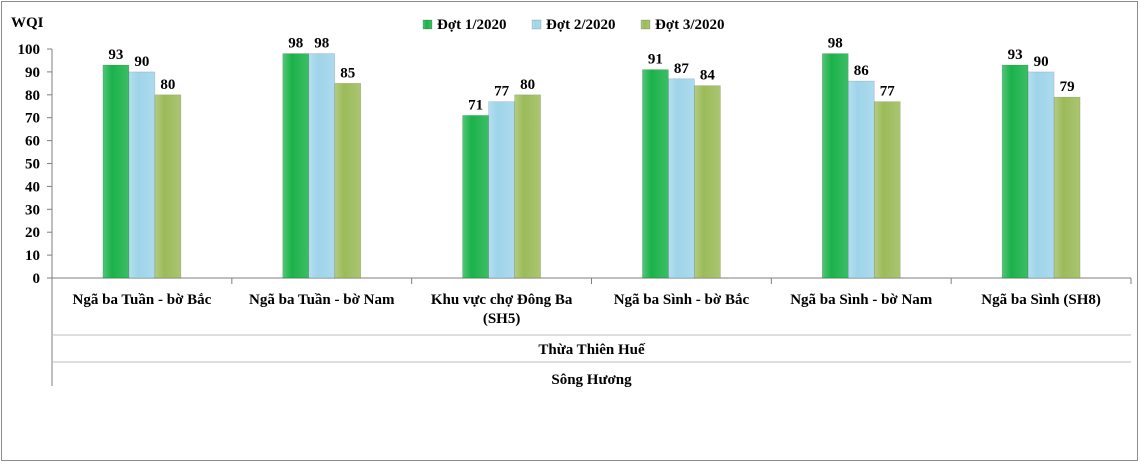 The width and height of the screenshot is (1141, 464). I want to click on group-label-river: Sông Hương, so click(591, 380).